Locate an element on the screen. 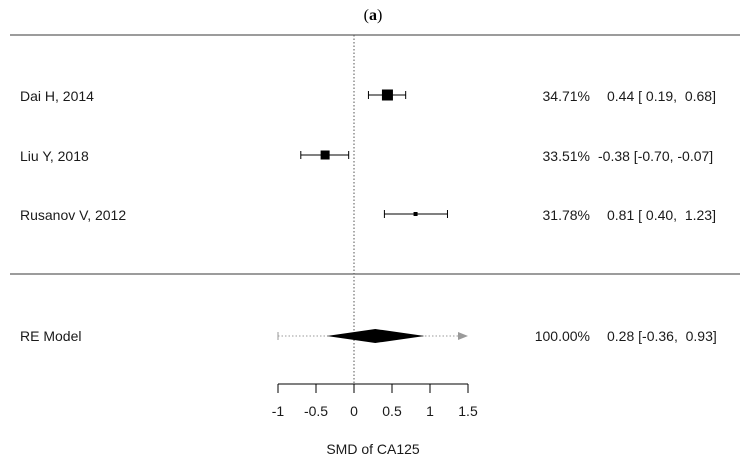 The image size is (747, 462). summary-diamond is located at coordinates (375, 336).